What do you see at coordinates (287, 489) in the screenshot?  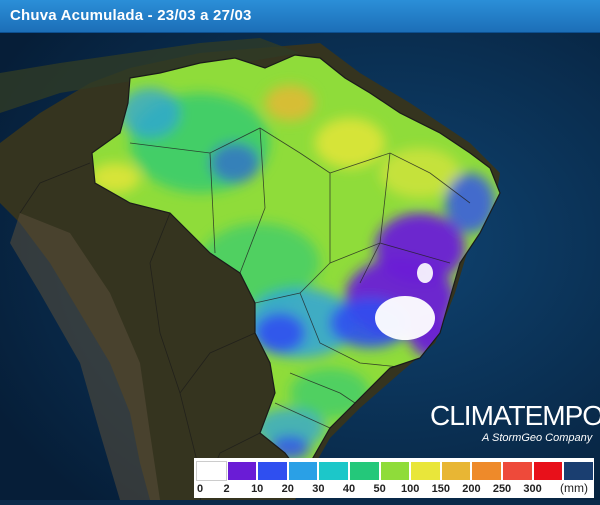 I see `legend-tick: 20` at bounding box center [287, 489].